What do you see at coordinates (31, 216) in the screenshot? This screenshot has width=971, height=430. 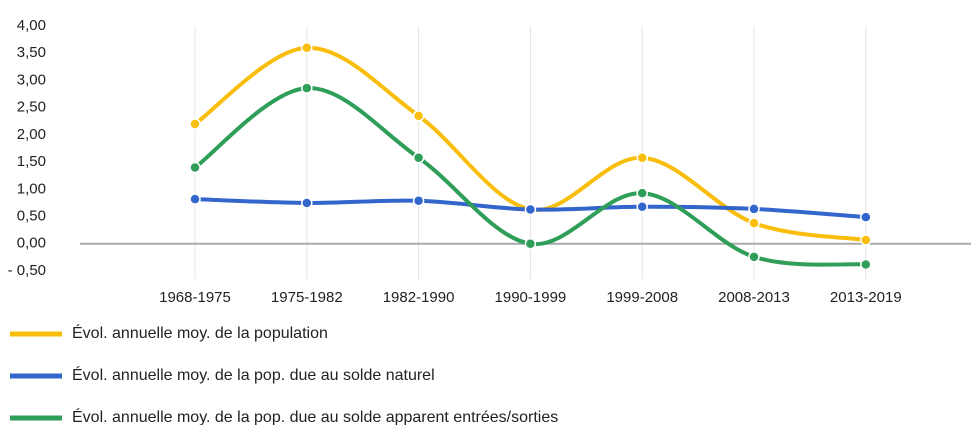 I see `y-tick-label: 0,50` at bounding box center [31, 216].